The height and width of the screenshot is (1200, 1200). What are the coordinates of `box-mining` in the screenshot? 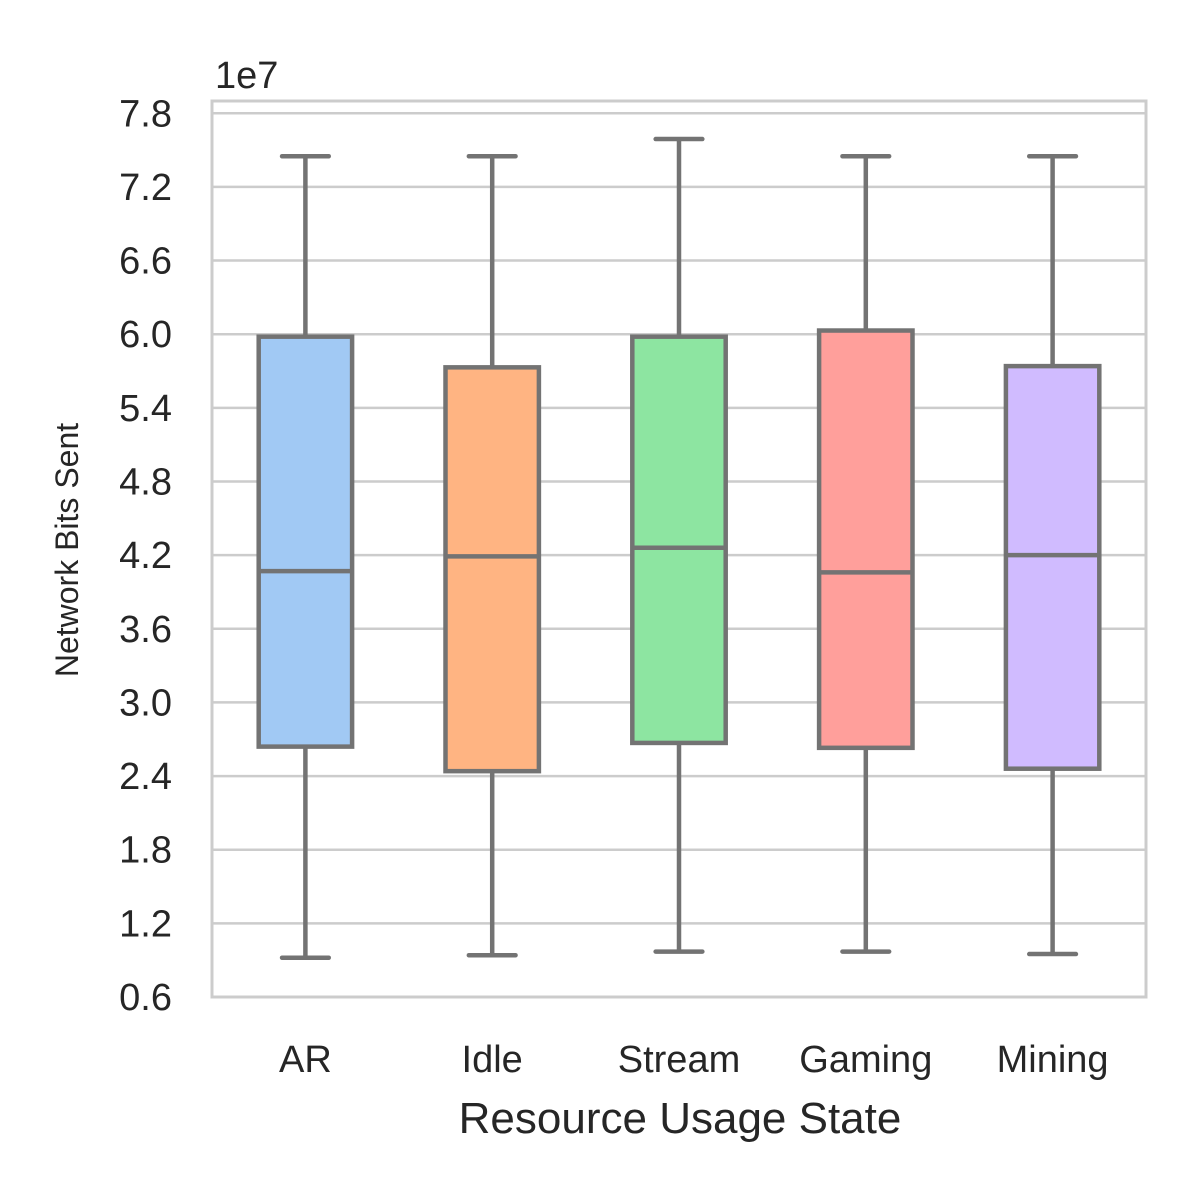 It's located at (1052, 555).